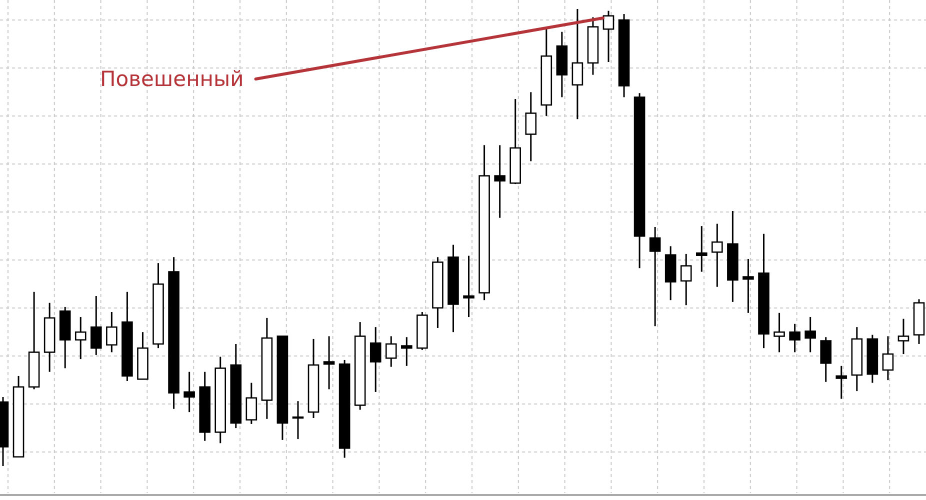  Describe the element at coordinates (172, 79) in the screenshot. I see `annotation: Повешенный` at that location.